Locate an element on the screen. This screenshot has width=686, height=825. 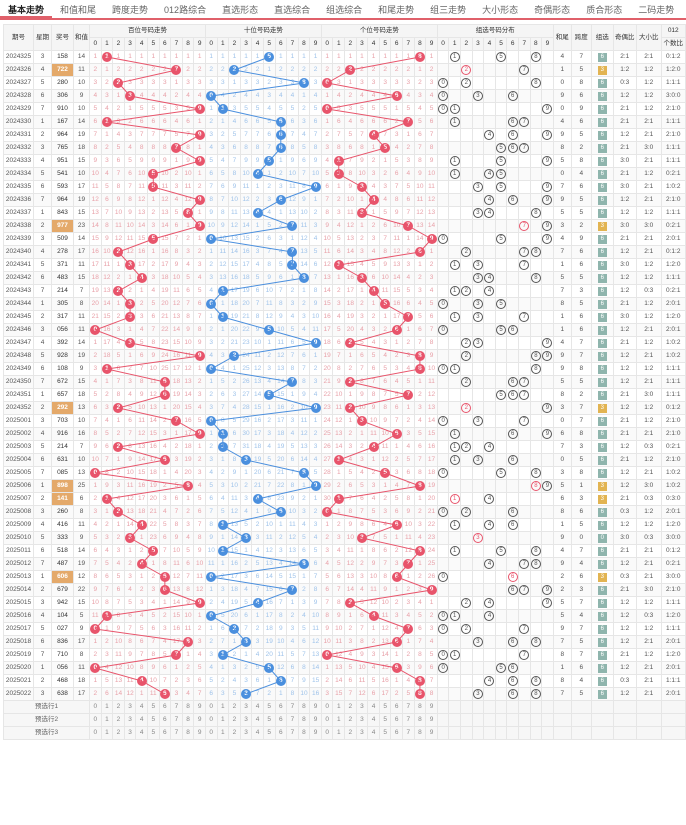
tab-0: 基本走势 is located at coordinates (26, 9).